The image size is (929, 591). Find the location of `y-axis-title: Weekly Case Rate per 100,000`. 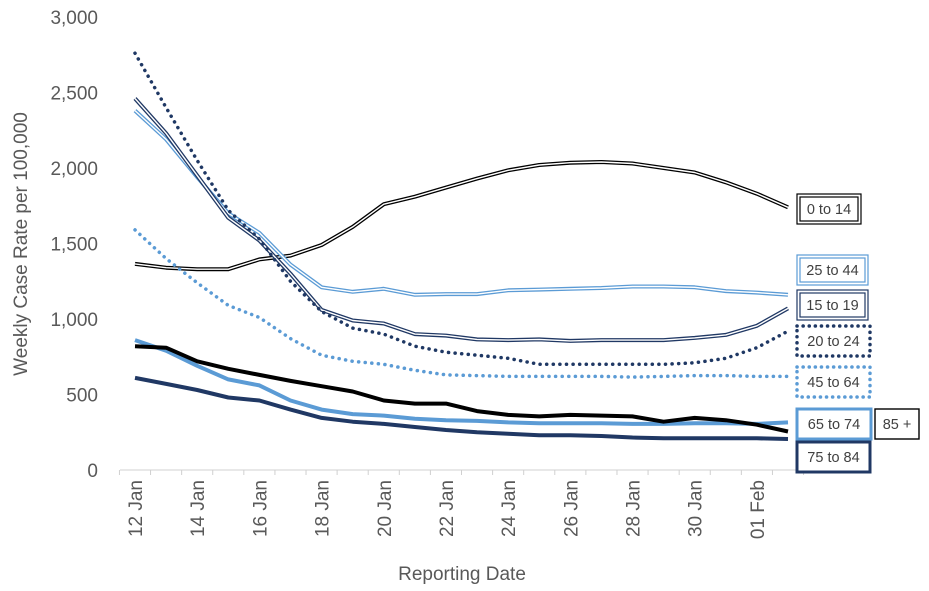

y-axis-title: Weekly Case Rate per 100,000 is located at coordinates (21, 244).